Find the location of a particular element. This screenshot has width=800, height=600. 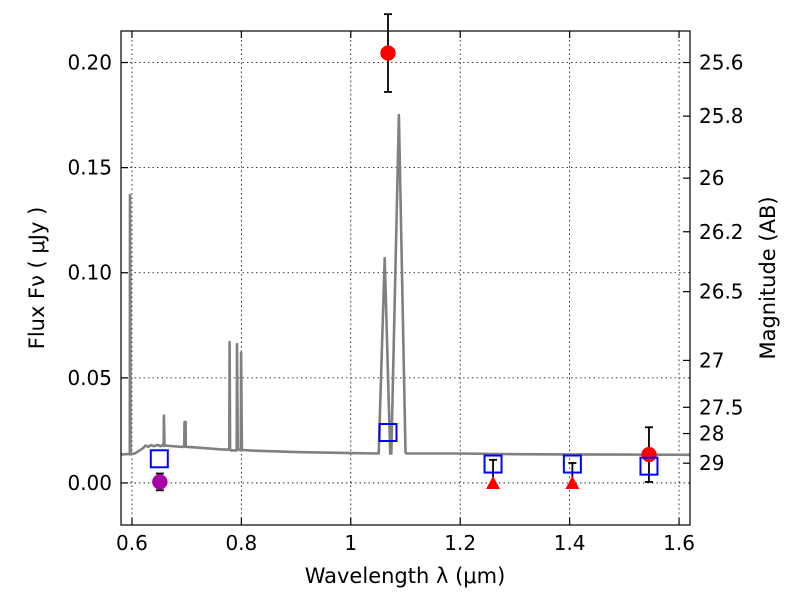

y-tick-label: 0.05 is located at coordinates (89, 378).